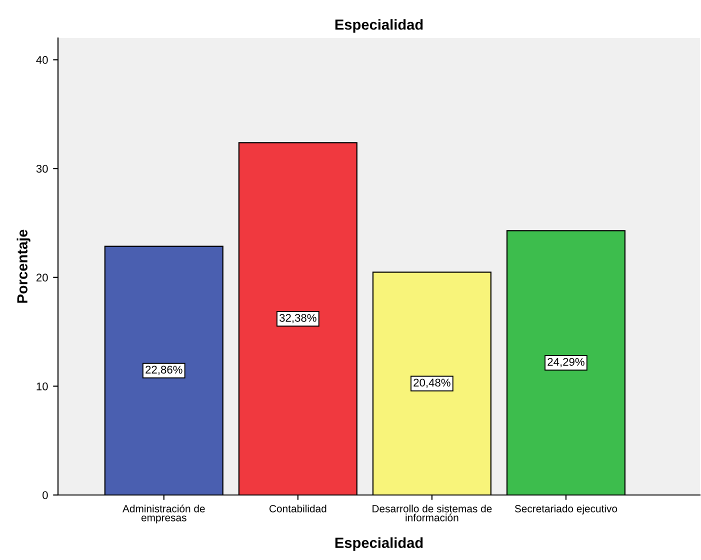 The image size is (701, 560). I want to click on x-tick-label: Contabilidad, so click(297, 508).